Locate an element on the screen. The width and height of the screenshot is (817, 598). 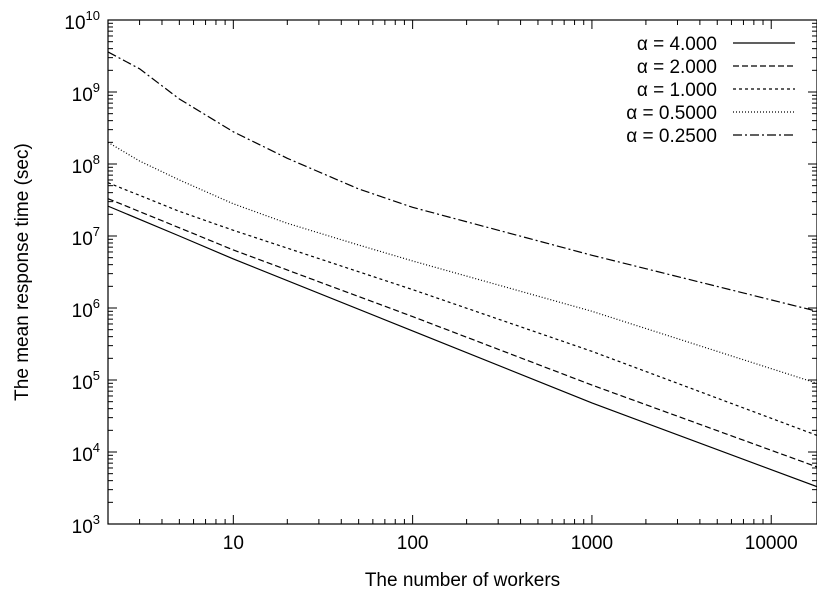
y-tick-label-exponent: 8 is located at coordinates (96, 159).